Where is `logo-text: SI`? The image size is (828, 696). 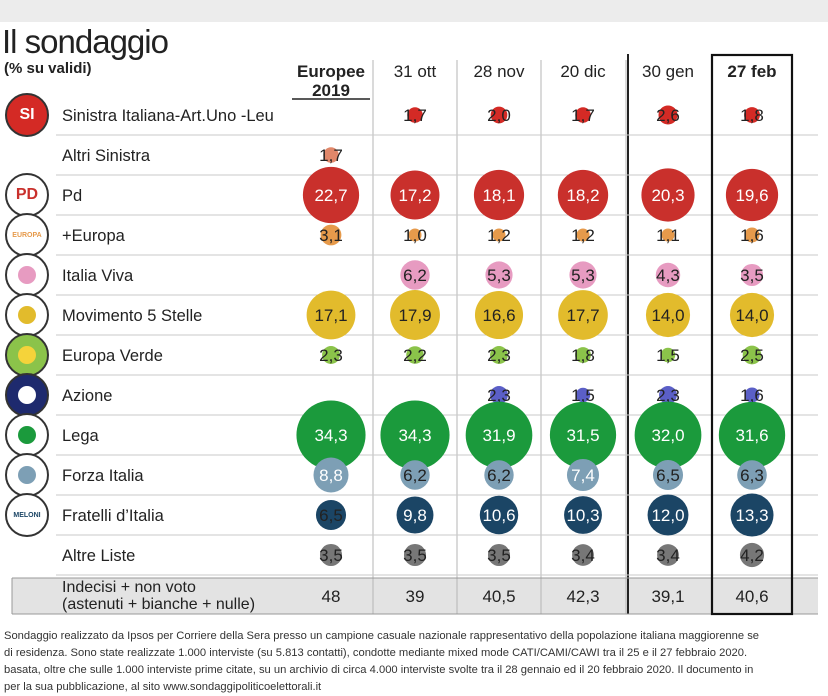
logo-text: SI is located at coordinates (27, 114).